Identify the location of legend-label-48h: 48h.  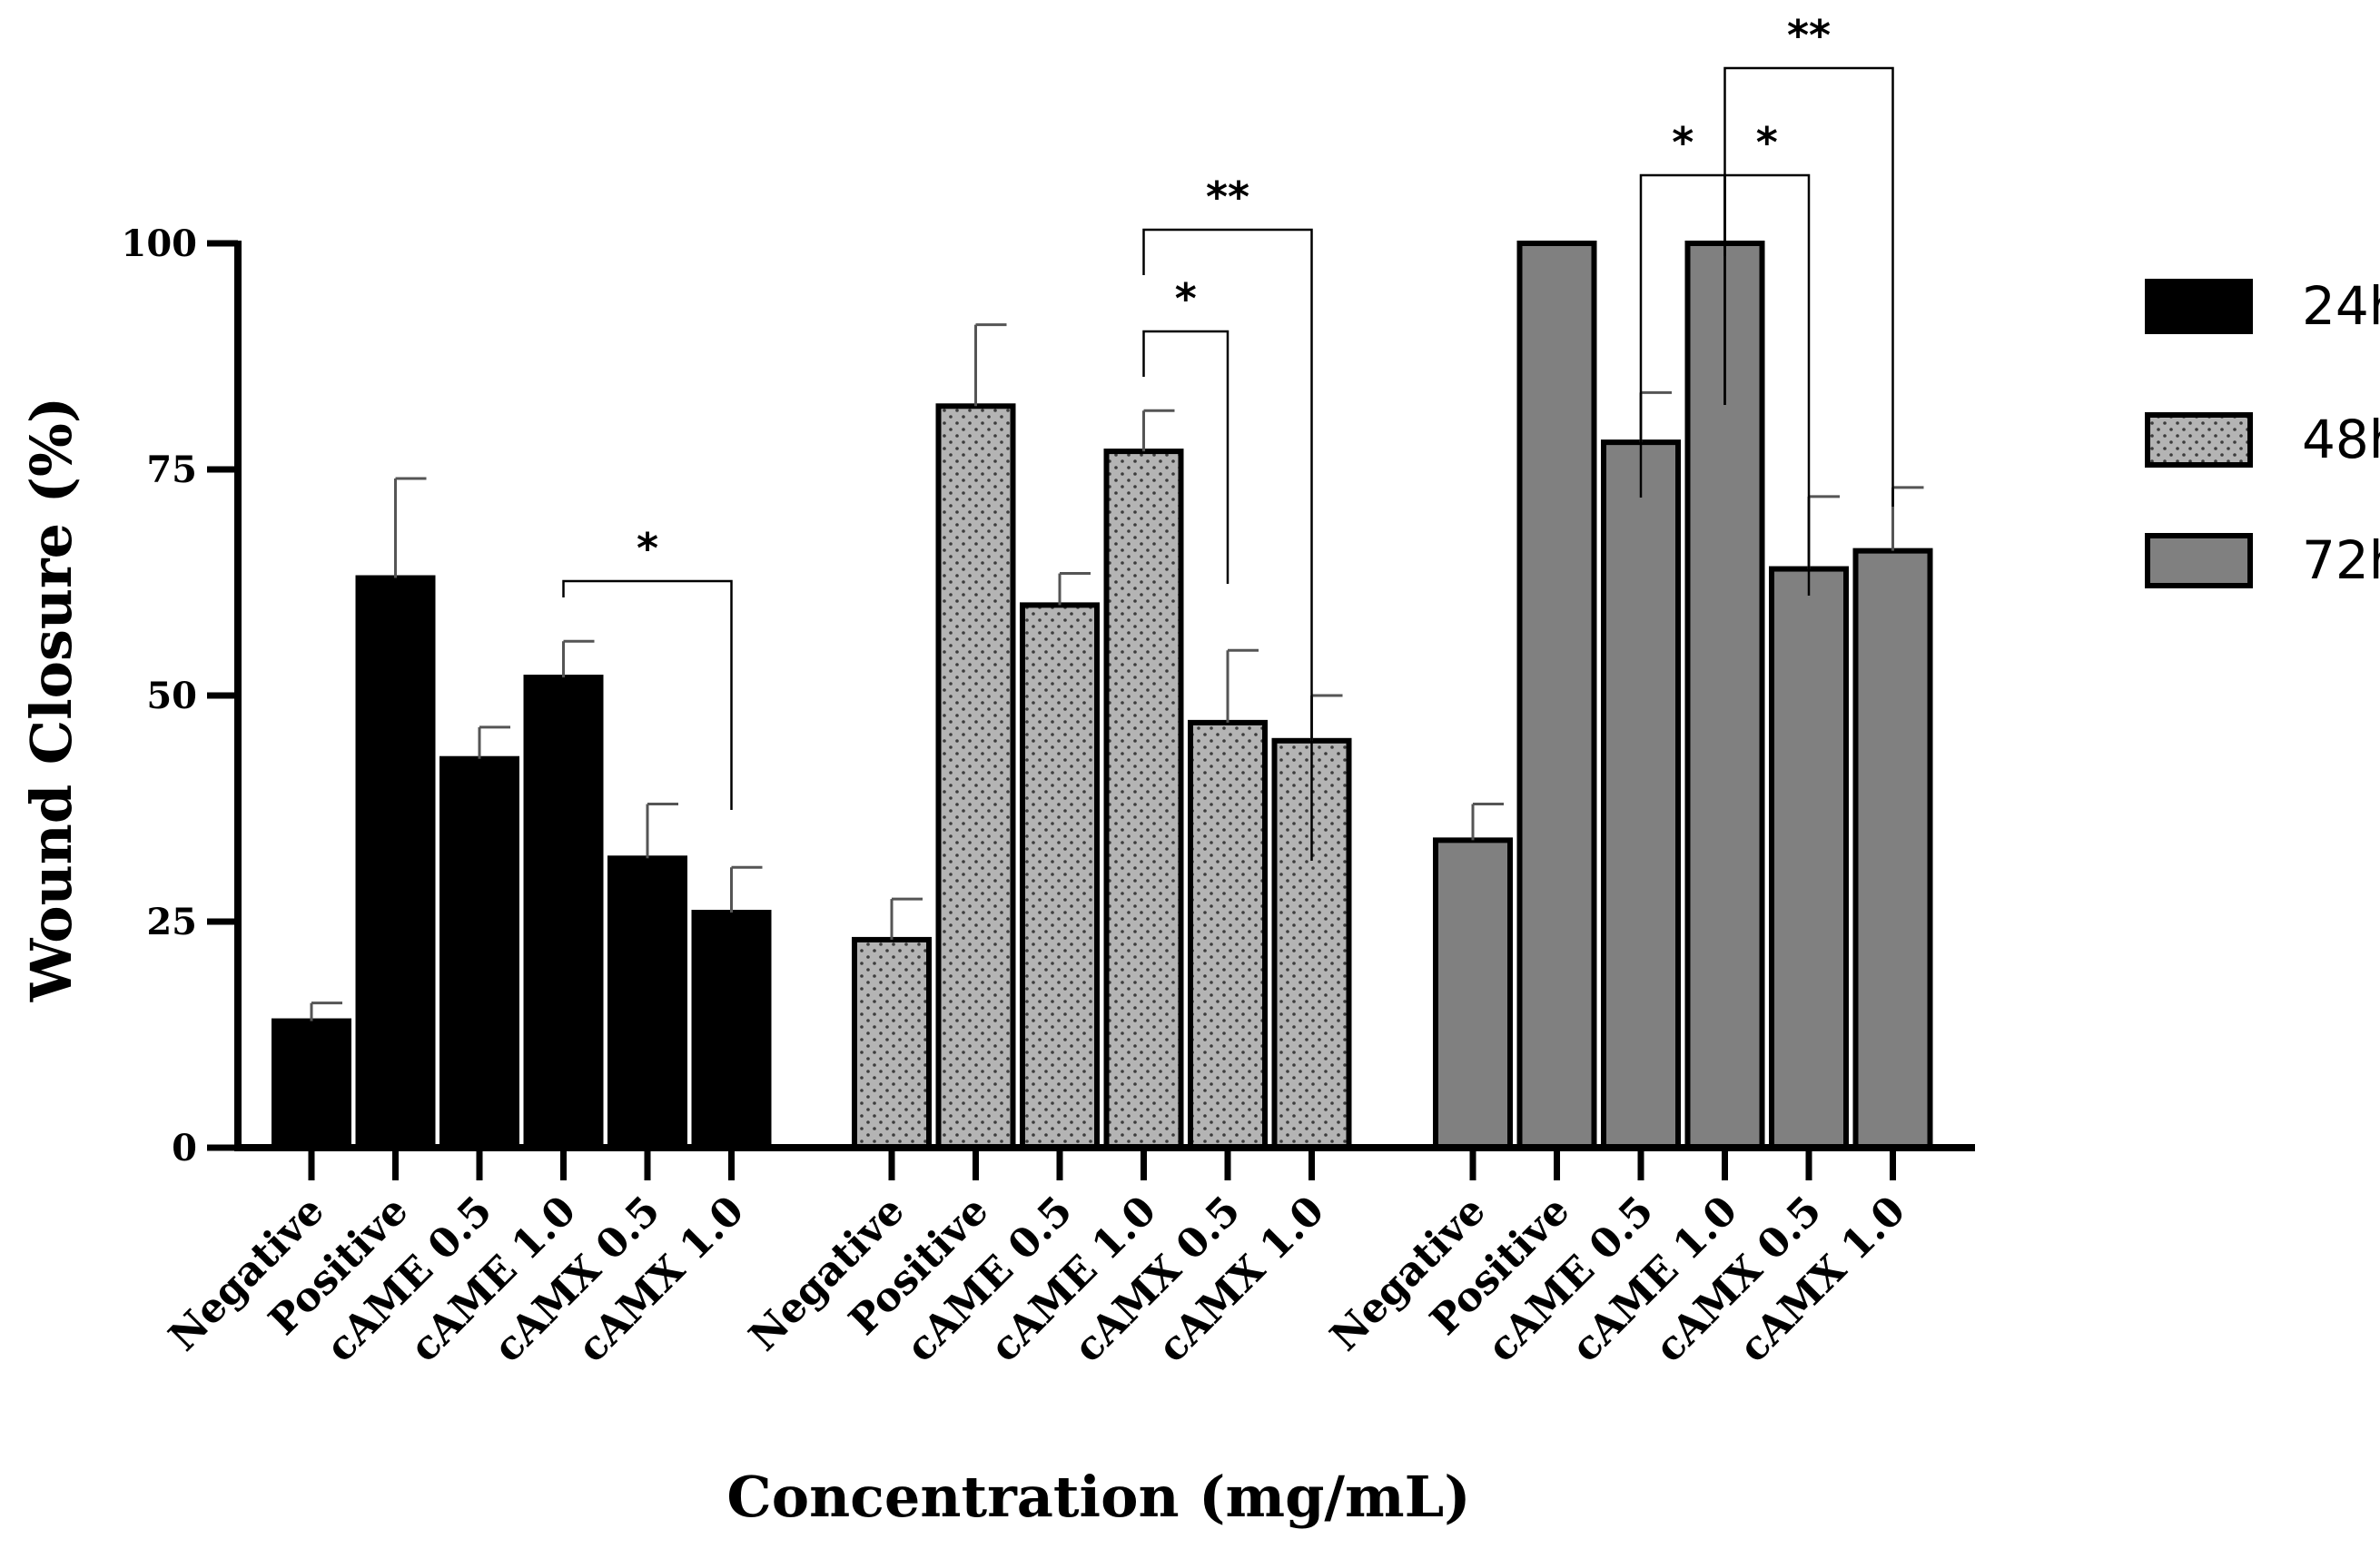
(2341, 439).